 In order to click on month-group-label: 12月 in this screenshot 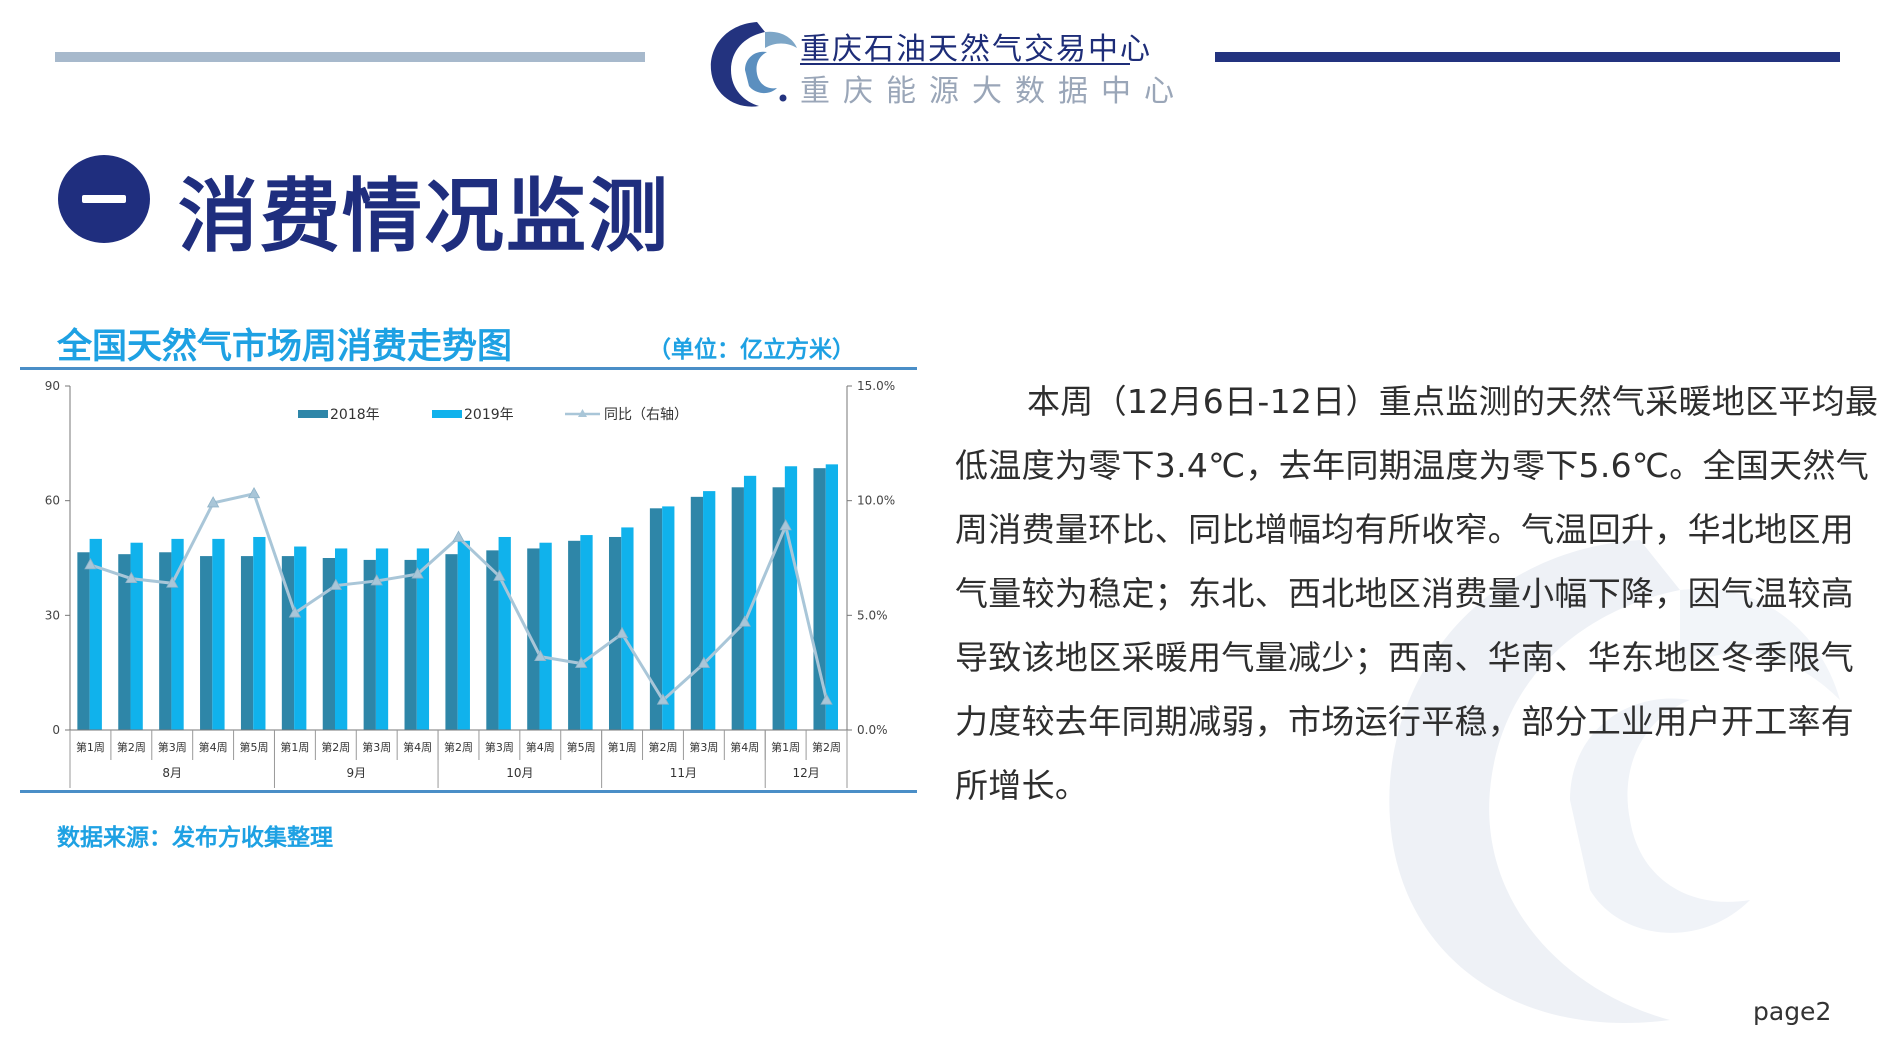, I will do `click(805, 773)`.